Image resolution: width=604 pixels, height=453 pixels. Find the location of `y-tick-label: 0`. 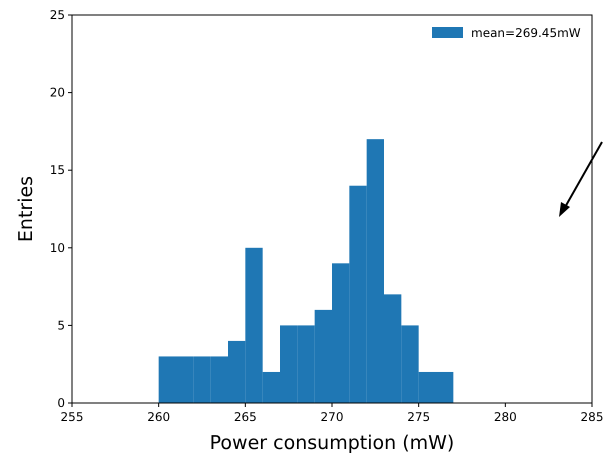

y-tick-label: 0 is located at coordinates (61, 403).